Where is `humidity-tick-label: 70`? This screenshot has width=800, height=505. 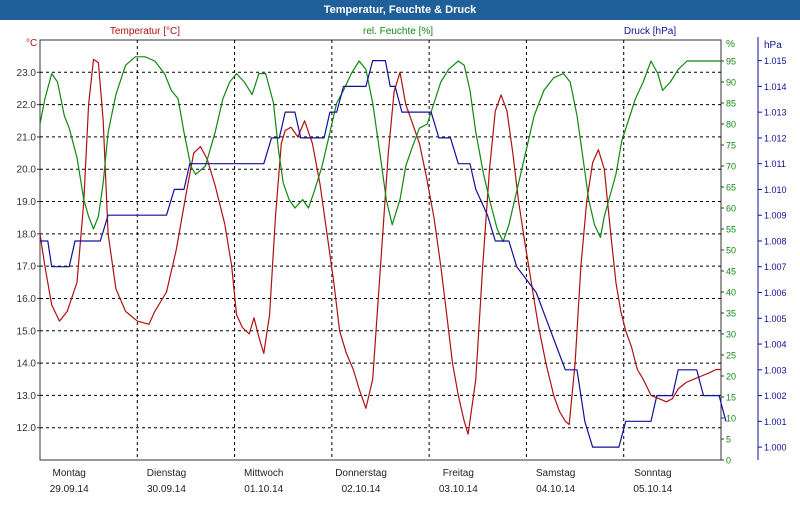
humidity-tick-label: 70 is located at coordinates (731, 167).